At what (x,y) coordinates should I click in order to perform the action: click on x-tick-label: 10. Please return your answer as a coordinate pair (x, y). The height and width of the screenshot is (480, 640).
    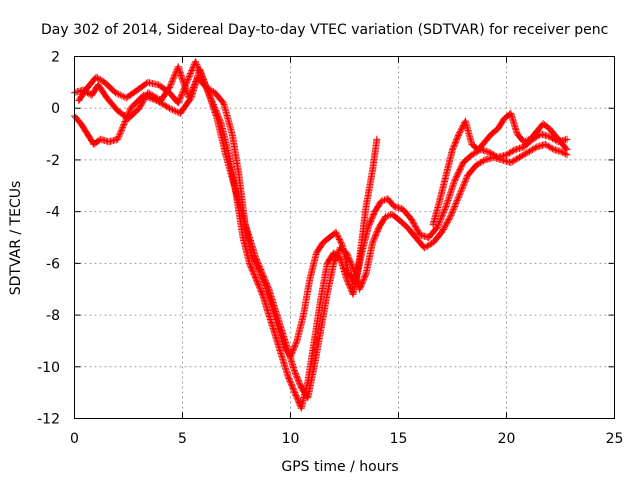
    Looking at the image, I should click on (291, 439).